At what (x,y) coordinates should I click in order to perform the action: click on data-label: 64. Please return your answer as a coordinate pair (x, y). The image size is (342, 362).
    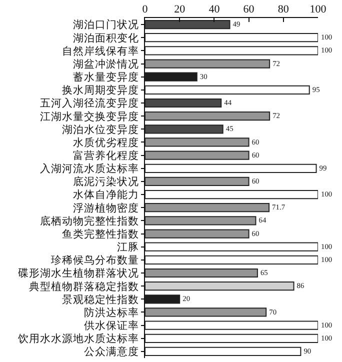
    Looking at the image, I should click on (262, 220).